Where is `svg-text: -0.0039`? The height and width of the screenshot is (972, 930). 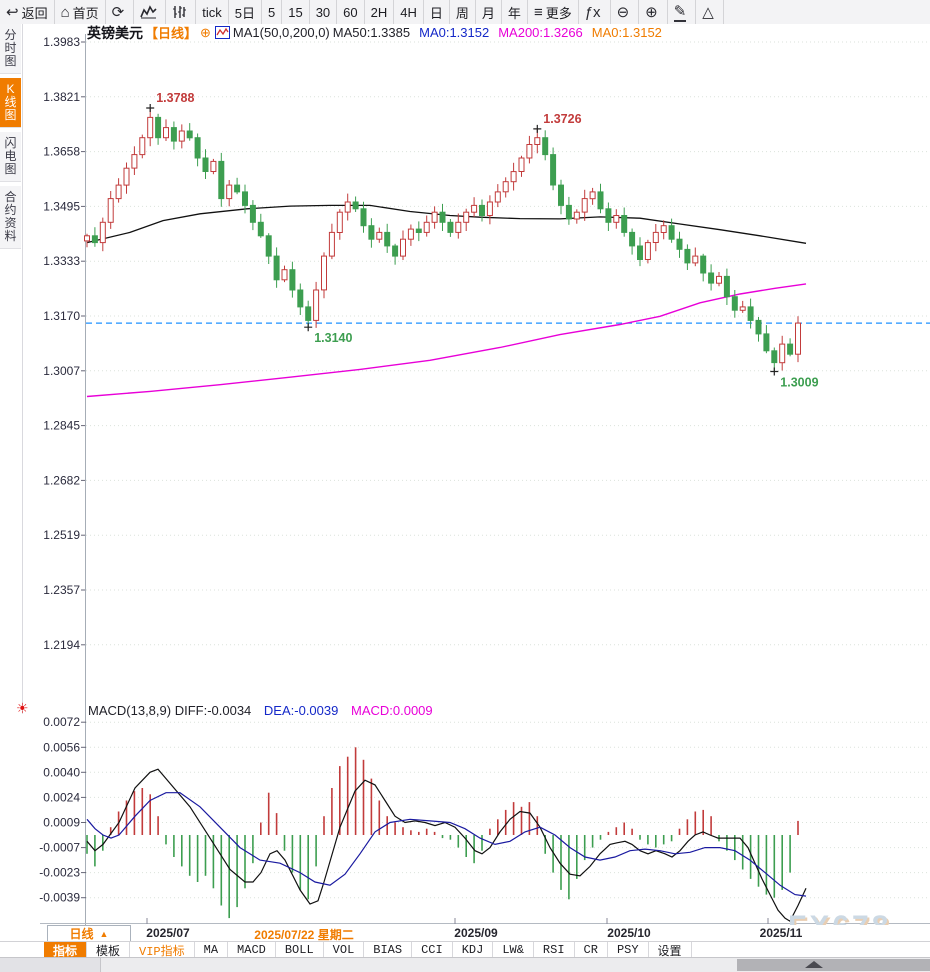 svg-text: -0.0039 is located at coordinates (59, 898).